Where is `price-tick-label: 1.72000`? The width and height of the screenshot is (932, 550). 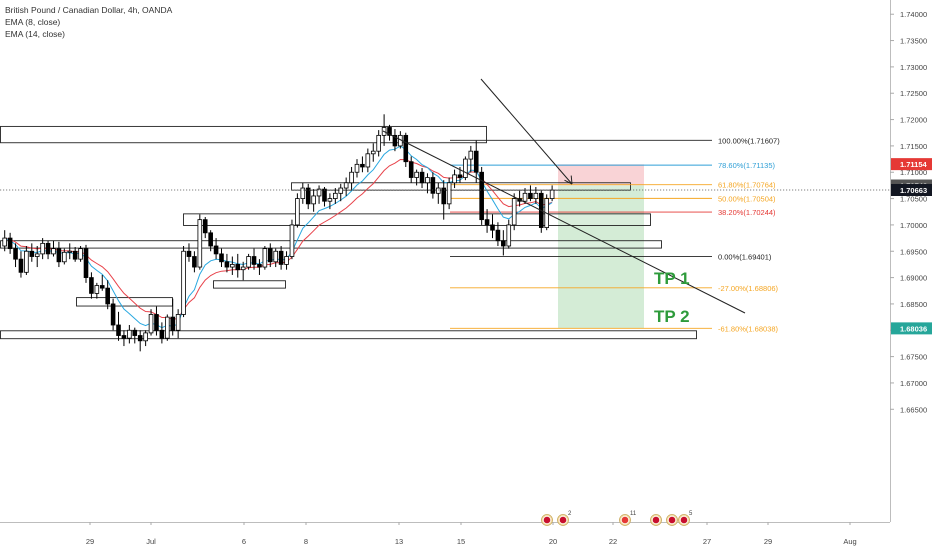 price-tick-label: 1.72000 is located at coordinates (913, 120).